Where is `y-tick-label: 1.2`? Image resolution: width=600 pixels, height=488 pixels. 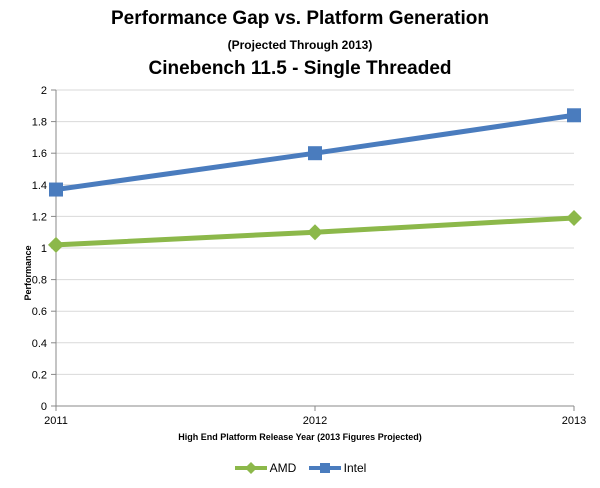 y-tick-label: 1.2 is located at coordinates (39, 217).